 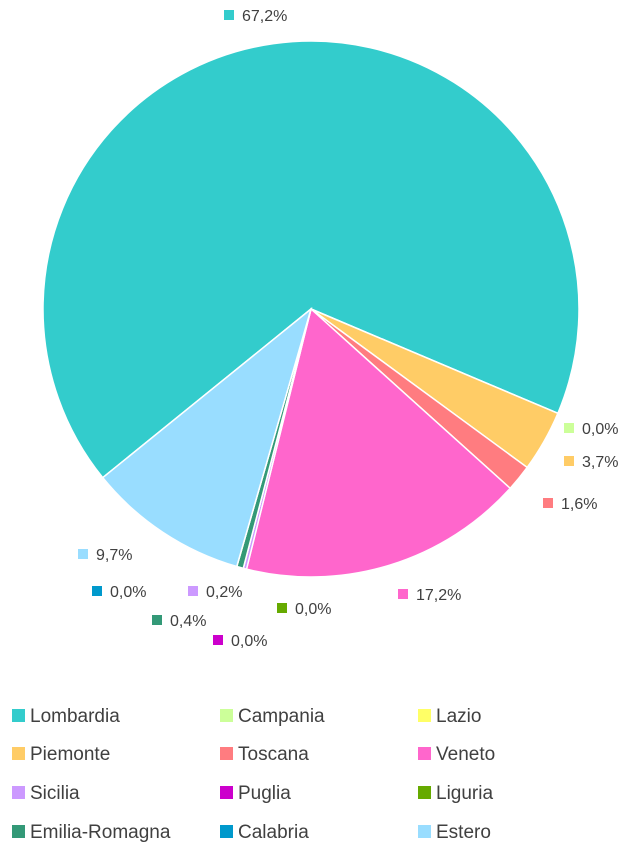 I want to click on legend-label: Campania, so click(x=281, y=716).